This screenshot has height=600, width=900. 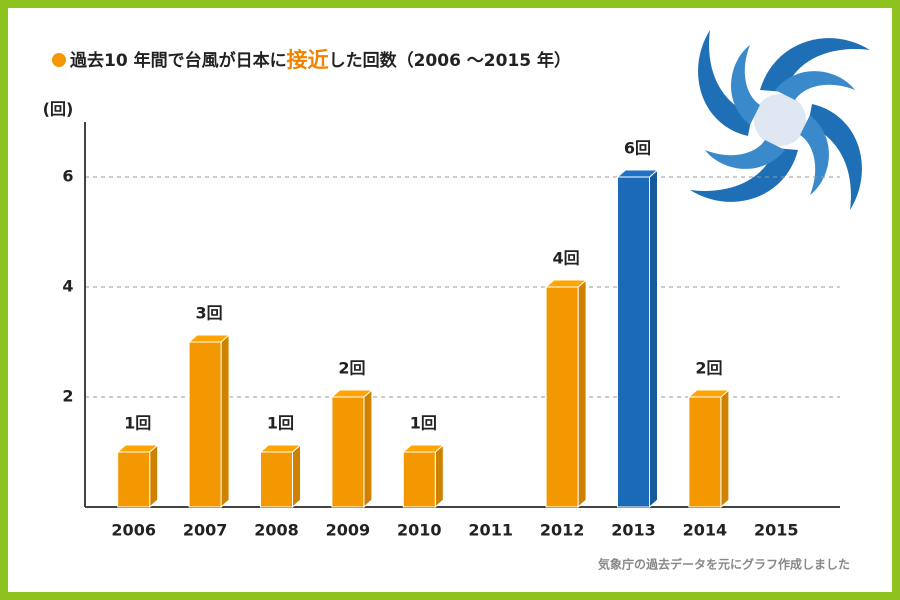 What do you see at coordinates (566, 258) in the screenshot?
I see `value-label: 4回` at bounding box center [566, 258].